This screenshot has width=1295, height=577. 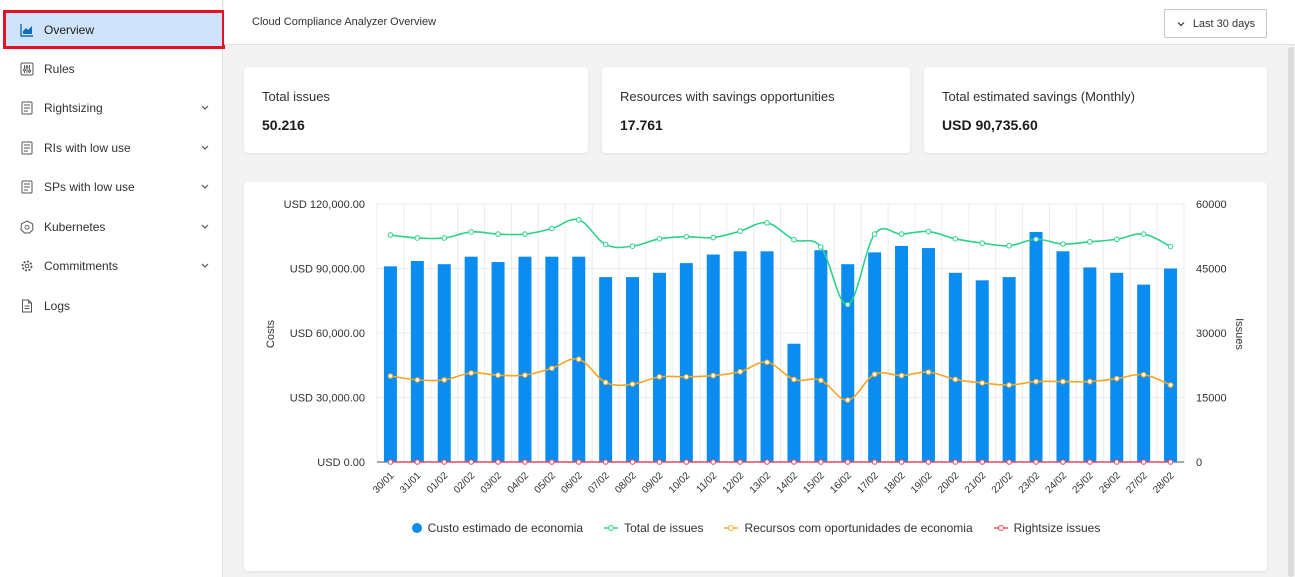 I want to click on legend-item-savings: Custo estimado de economia, so click(x=497, y=528).